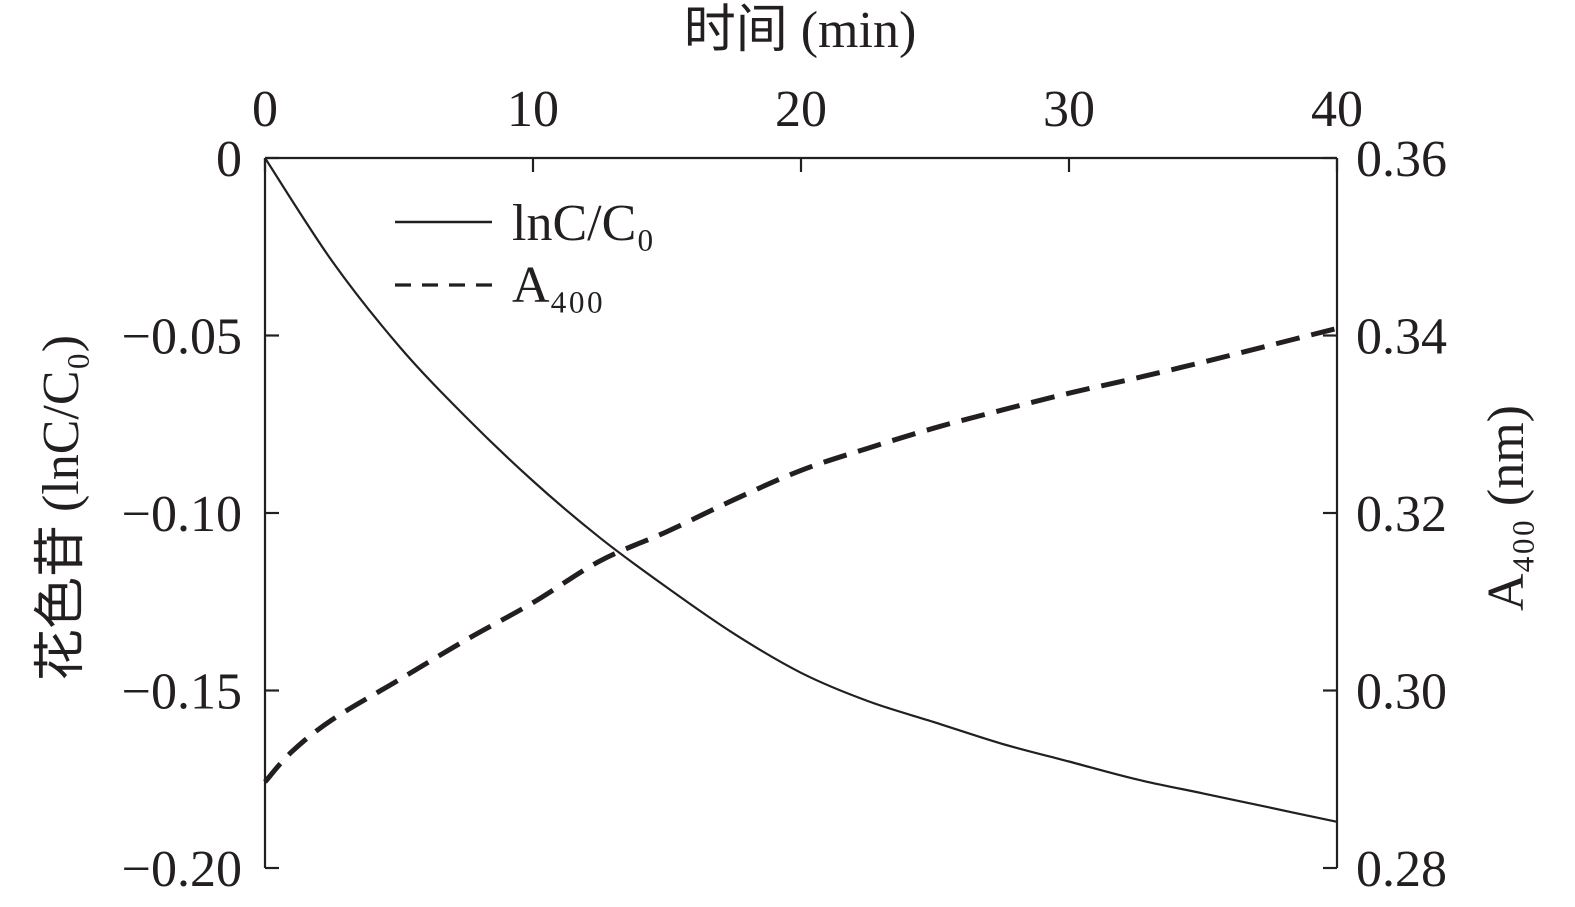  What do you see at coordinates (1401, 337) in the screenshot?
I see `y-right-tick-label-1: 0.34` at bounding box center [1401, 337].